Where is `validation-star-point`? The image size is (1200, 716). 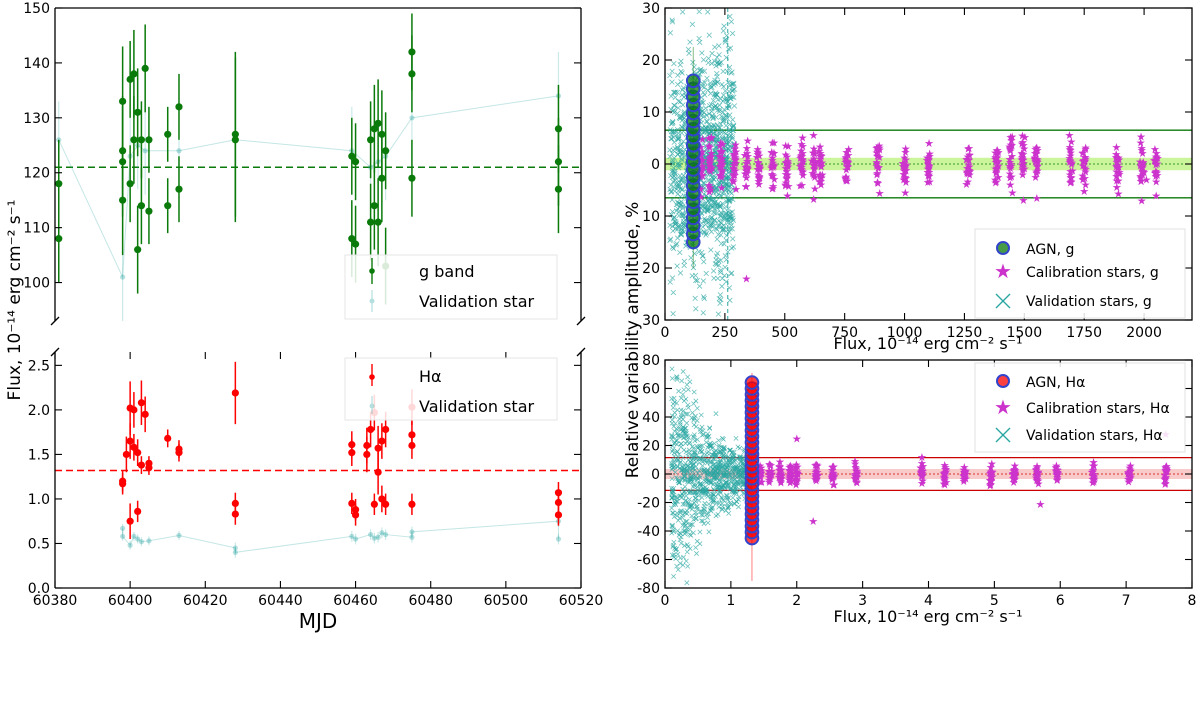
validation-star-point is located at coordinates (179, 151).